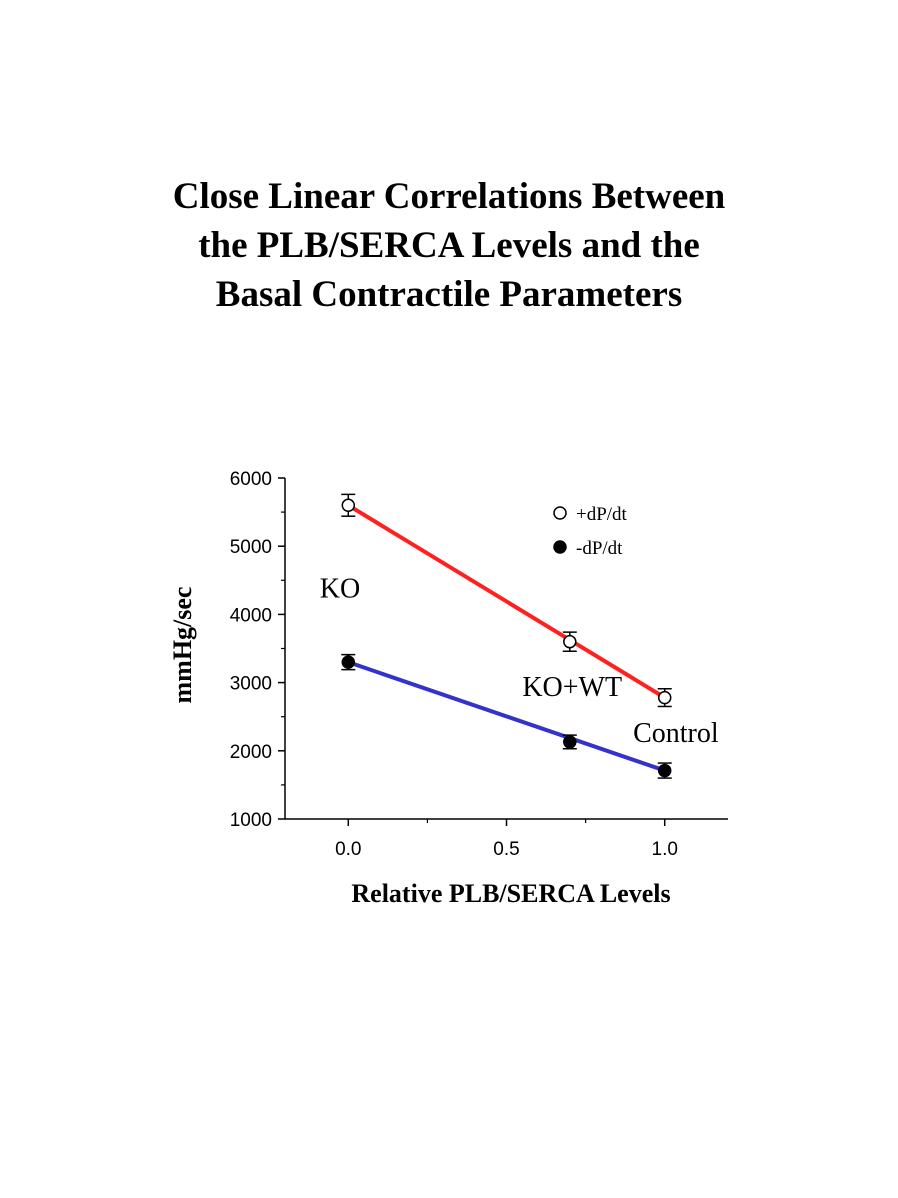  I want to click on title-line-2: the PLB/SERCA Levels and the, so click(449, 245).